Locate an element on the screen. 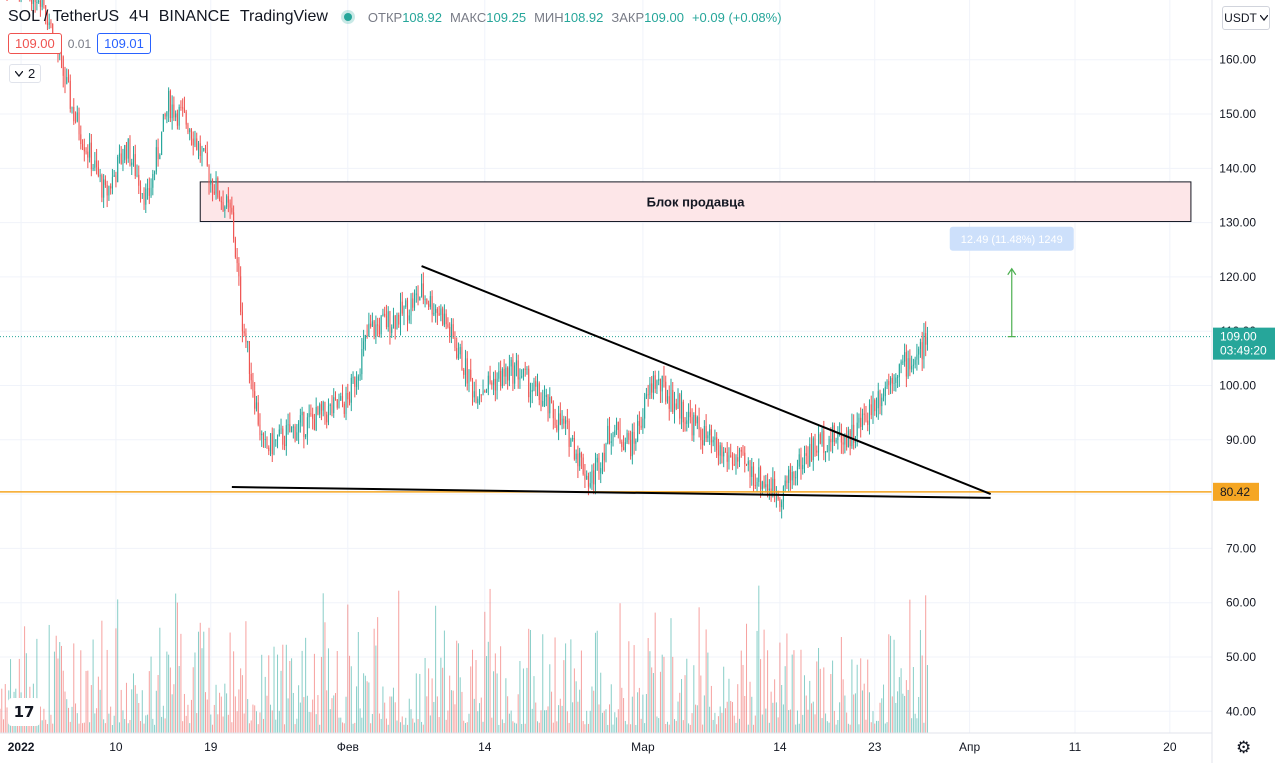 The width and height of the screenshot is (1277, 763). interval-label: 4Ч is located at coordinates (139, 16).